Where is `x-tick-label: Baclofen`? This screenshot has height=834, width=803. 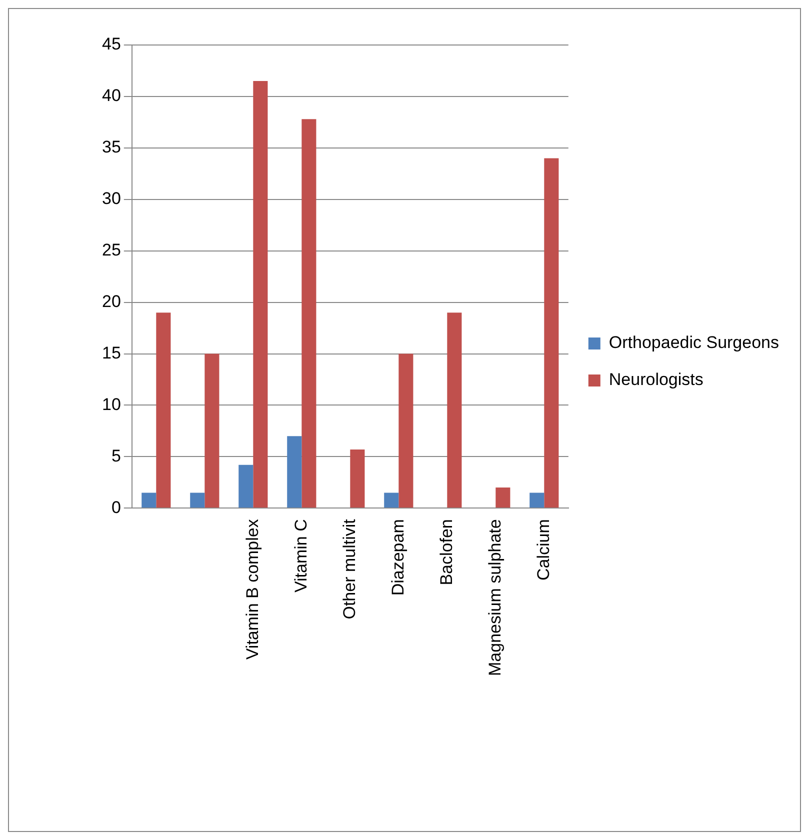
x-tick-label: Baclofen is located at coordinates (446, 552).